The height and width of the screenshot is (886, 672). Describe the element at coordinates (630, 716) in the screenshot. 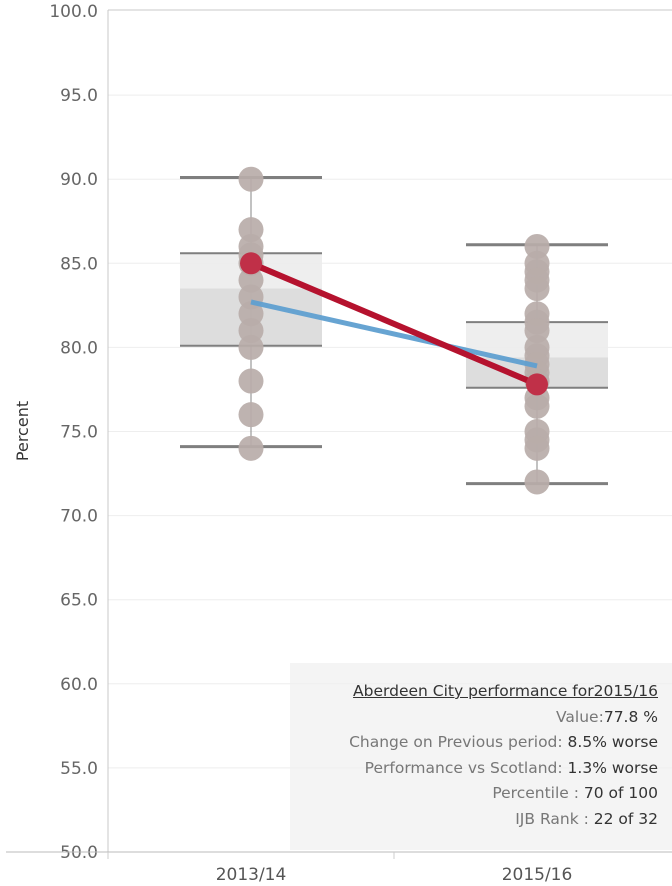

I see `tooltip-value: 77.8 %` at that location.